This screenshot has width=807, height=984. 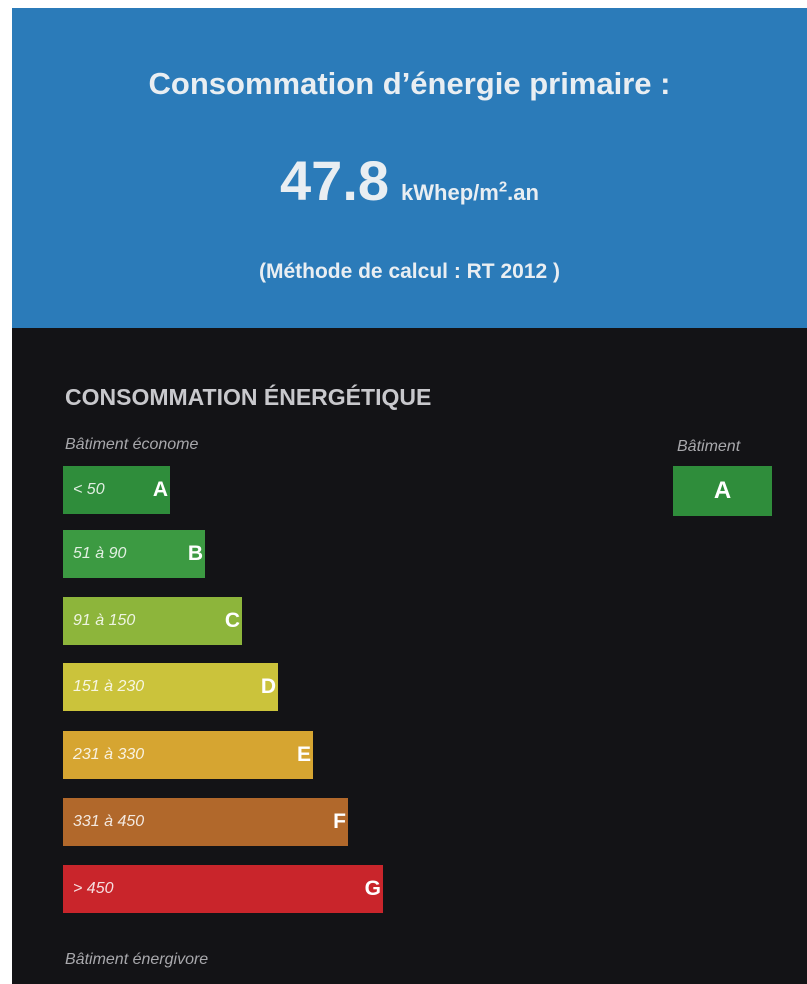 I want to click on top-label: Bâtiment économe, so click(x=132, y=444).